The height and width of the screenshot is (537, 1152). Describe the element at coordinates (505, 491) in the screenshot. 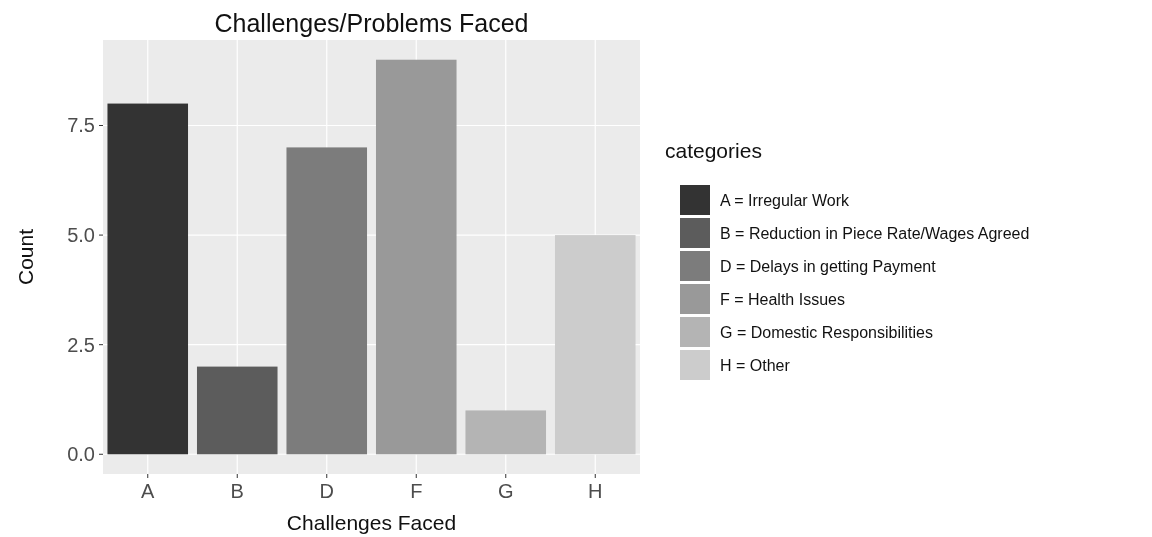

I see `x-tick-label: G` at that location.